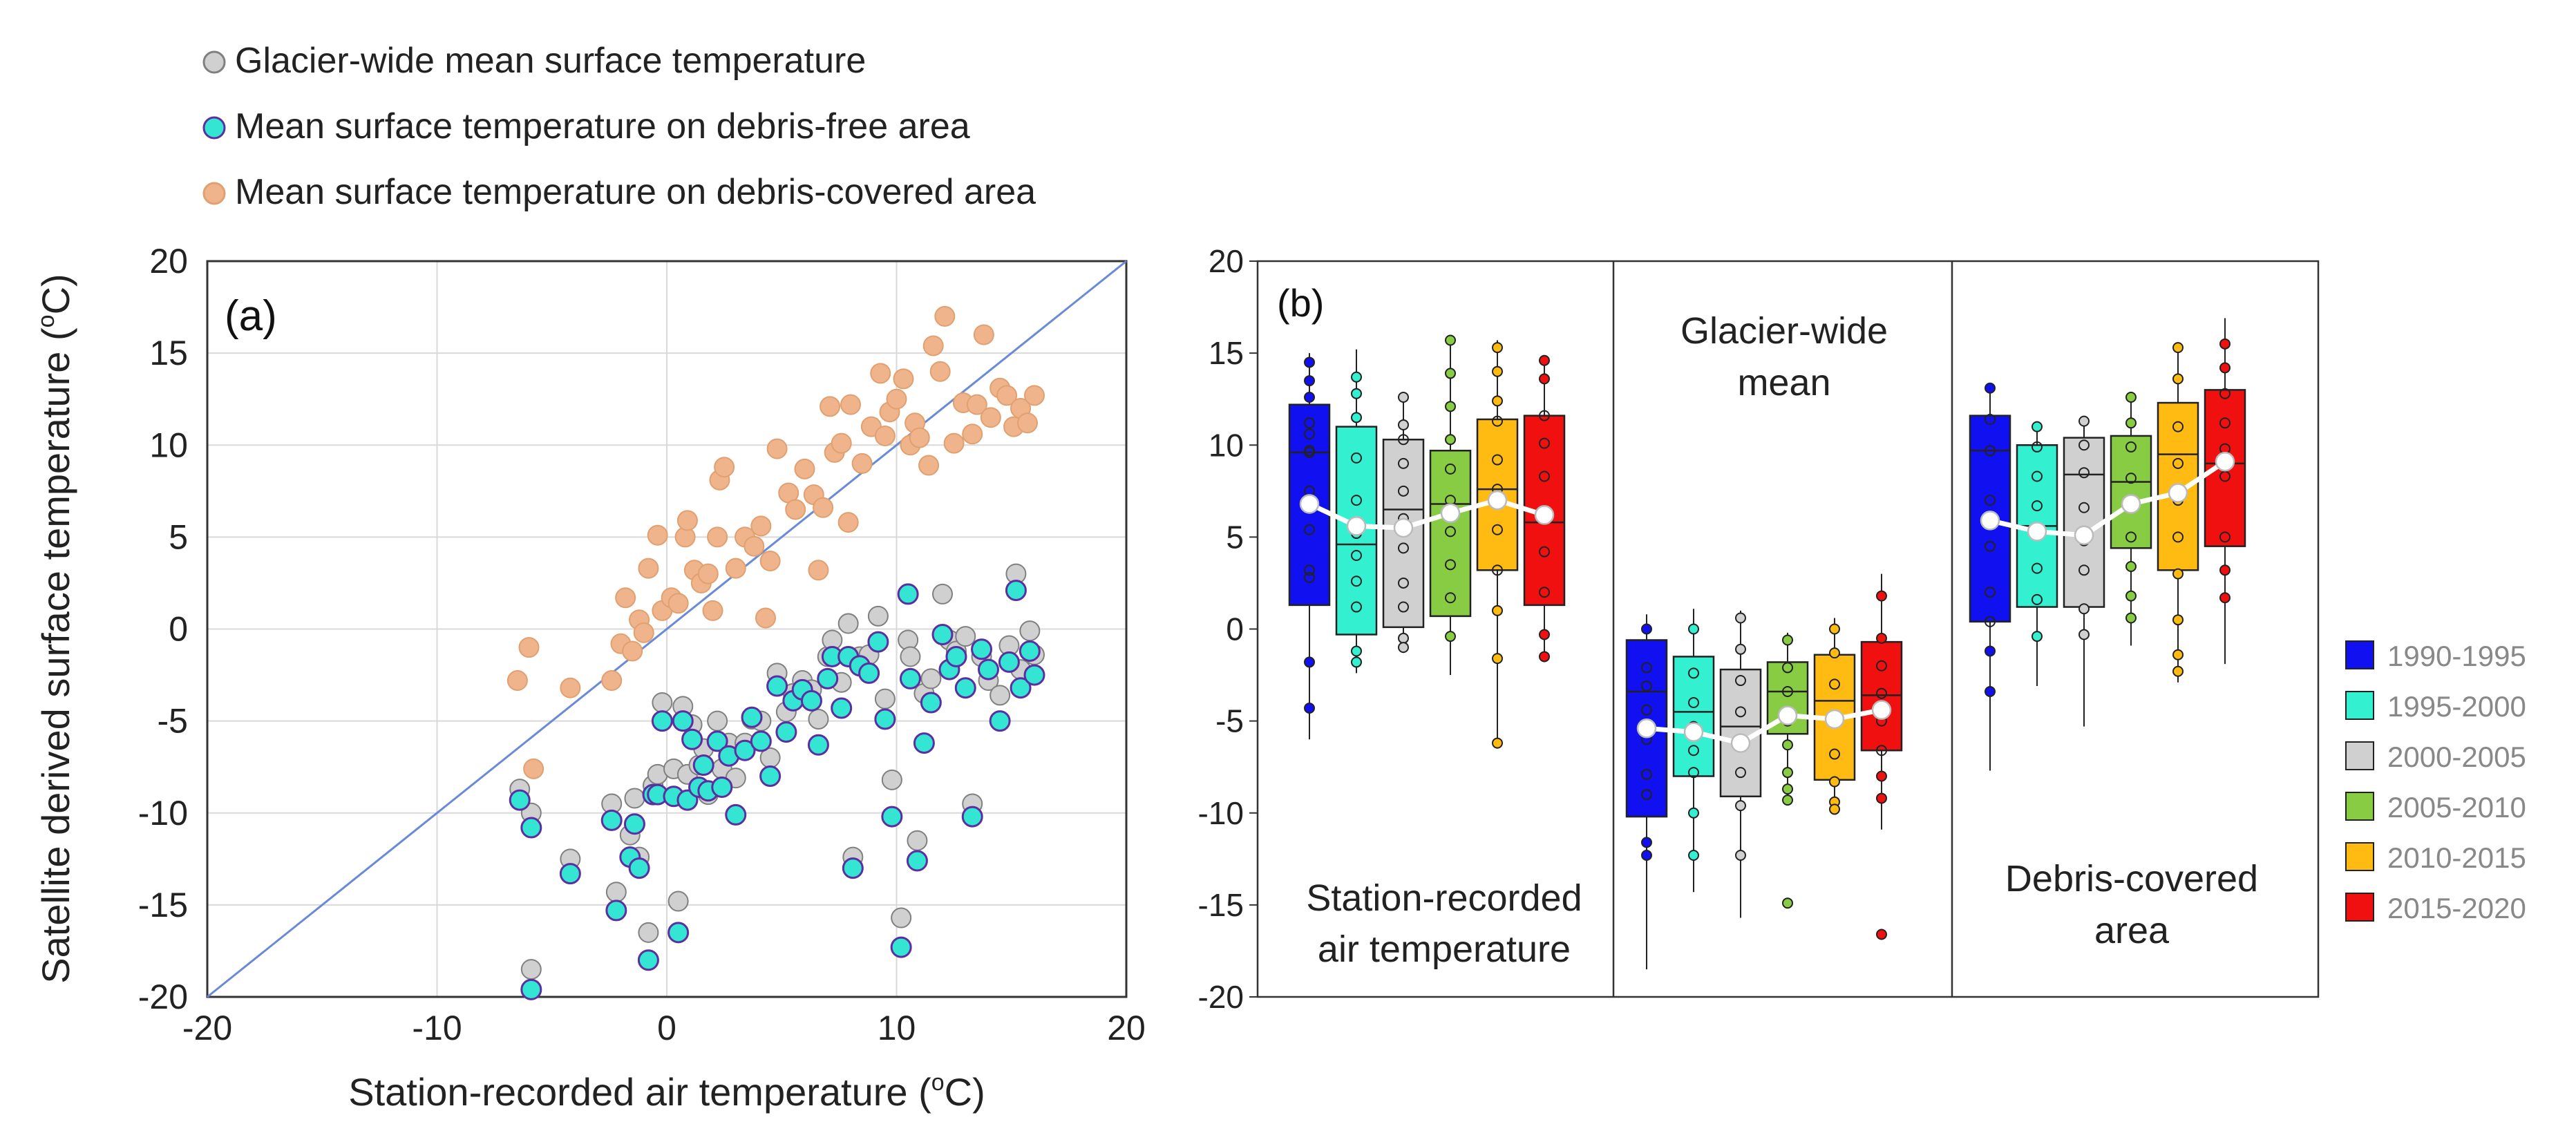  Describe the element at coordinates (1226, 353) in the screenshot. I see `y-tick-label-b: 15` at that location.